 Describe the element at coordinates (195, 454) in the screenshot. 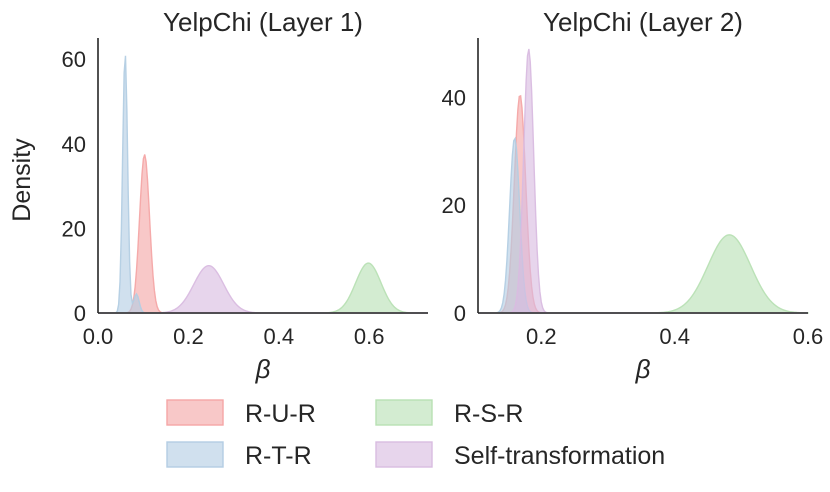

I see `legend-swatch-r-t-r` at that location.